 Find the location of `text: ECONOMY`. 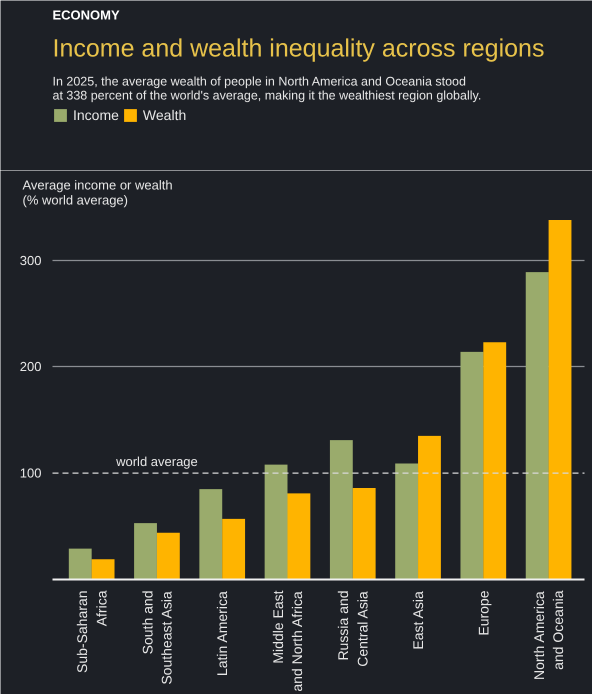

text: ECONOMY is located at coordinates (86, 15).